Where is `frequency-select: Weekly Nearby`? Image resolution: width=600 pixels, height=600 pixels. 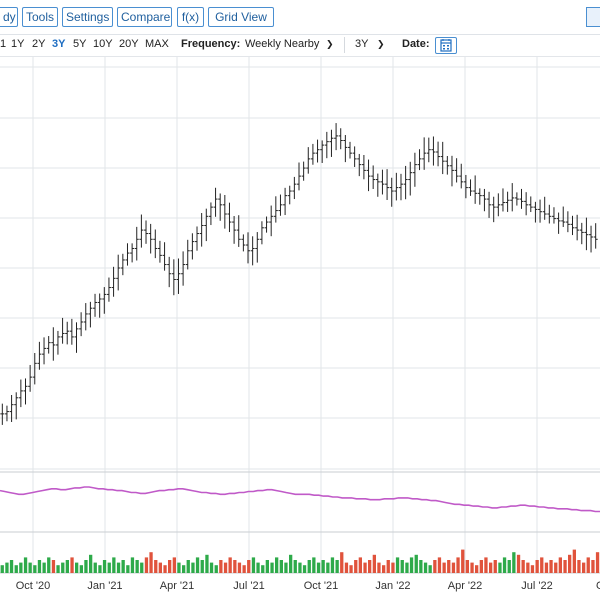
frequency-select: Weekly Nearby is located at coordinates (282, 44).